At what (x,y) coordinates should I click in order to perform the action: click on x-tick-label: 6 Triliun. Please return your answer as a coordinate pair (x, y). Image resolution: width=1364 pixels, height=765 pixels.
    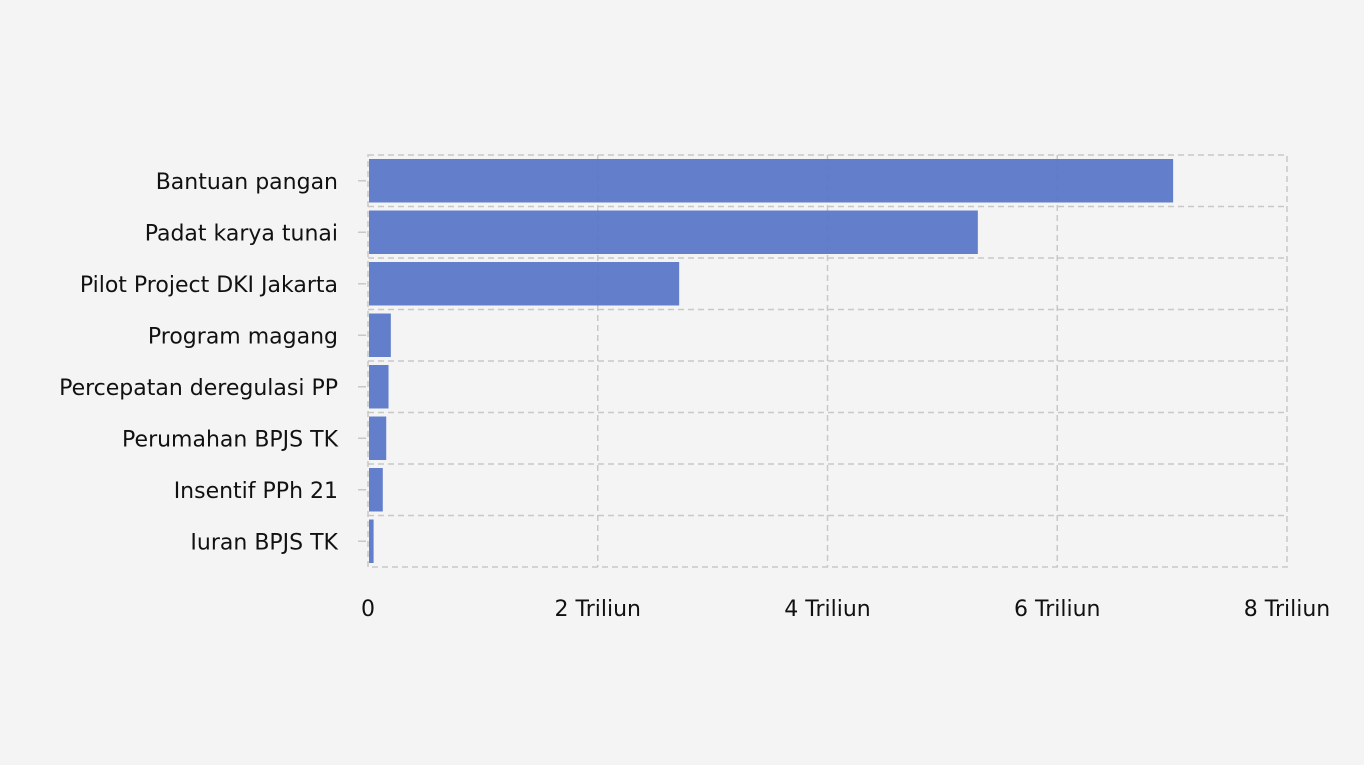
    Looking at the image, I should click on (1057, 609).